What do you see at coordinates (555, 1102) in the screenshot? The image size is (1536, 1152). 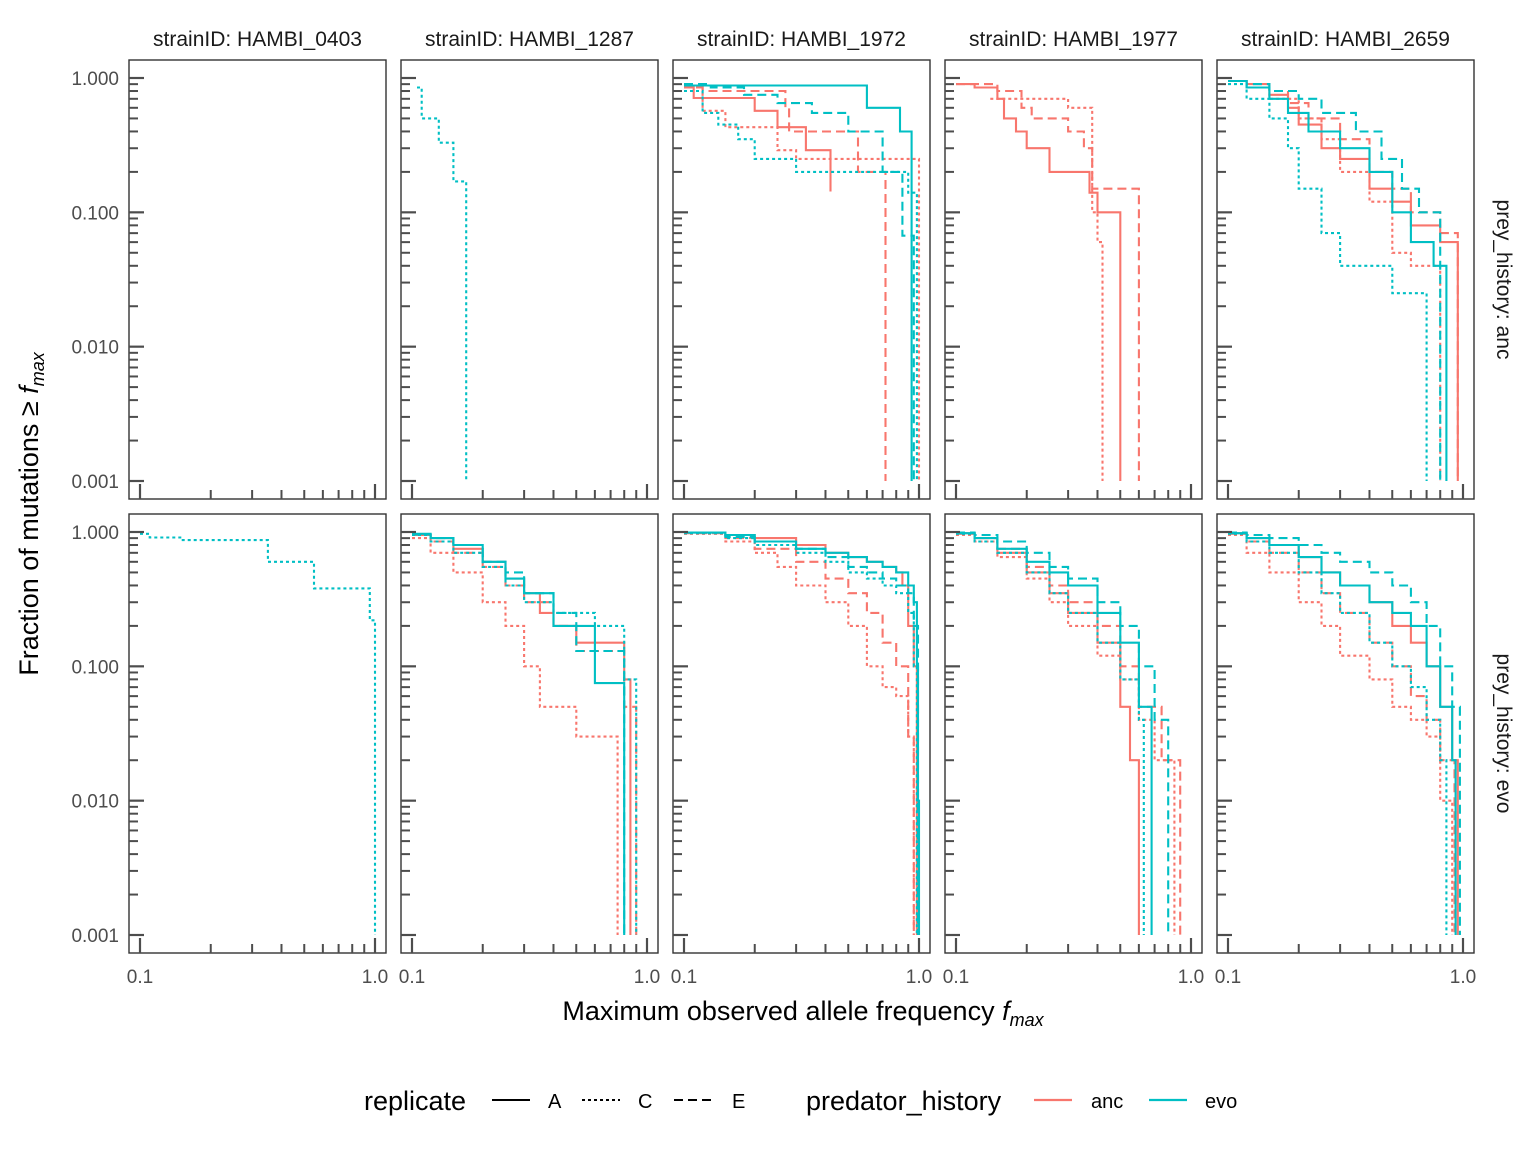 I see `legend-key-label-A: A` at bounding box center [555, 1102].